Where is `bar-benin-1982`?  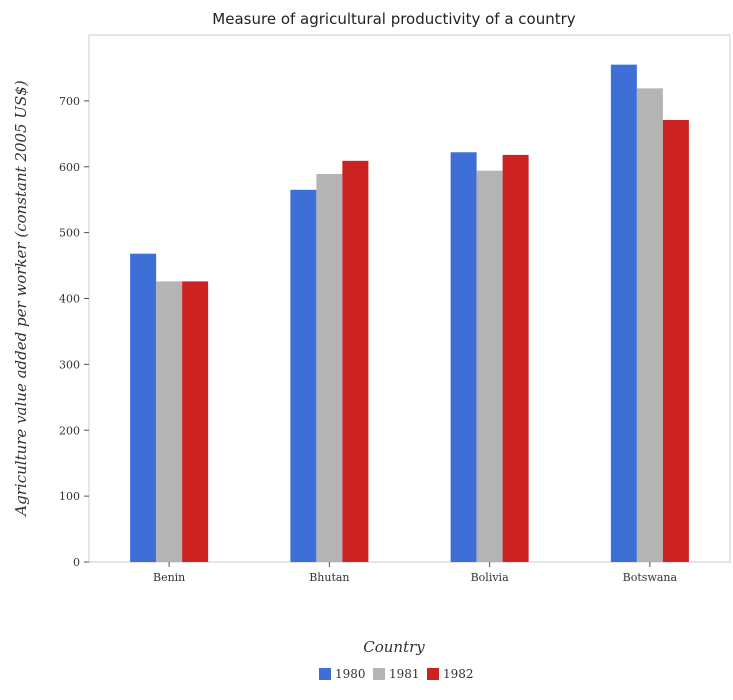
bar-benin-1982 is located at coordinates (195, 421).